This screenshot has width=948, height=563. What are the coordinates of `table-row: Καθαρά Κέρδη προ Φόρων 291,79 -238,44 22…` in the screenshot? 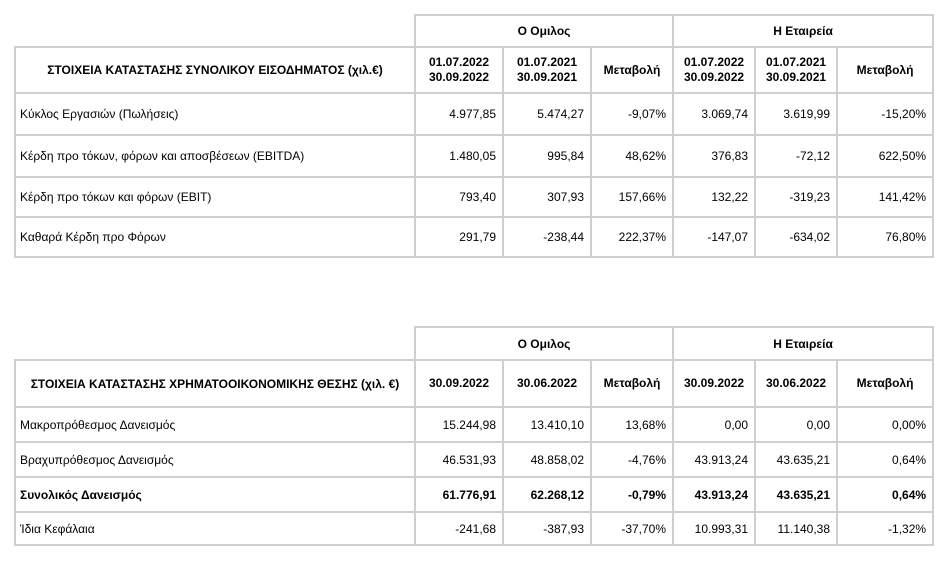 It's located at (474, 237).